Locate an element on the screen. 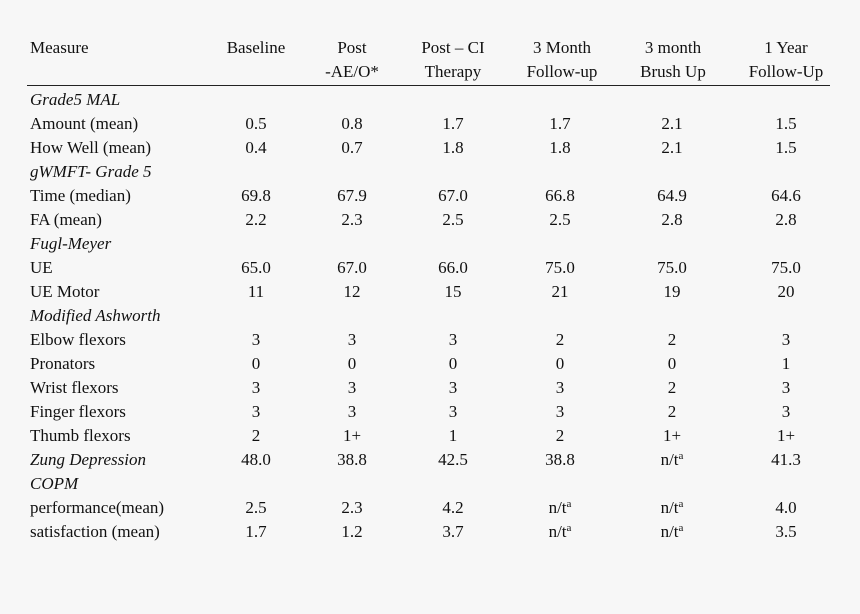 The width and height of the screenshot is (860, 614). table-cell: 15 is located at coordinates (453, 291).